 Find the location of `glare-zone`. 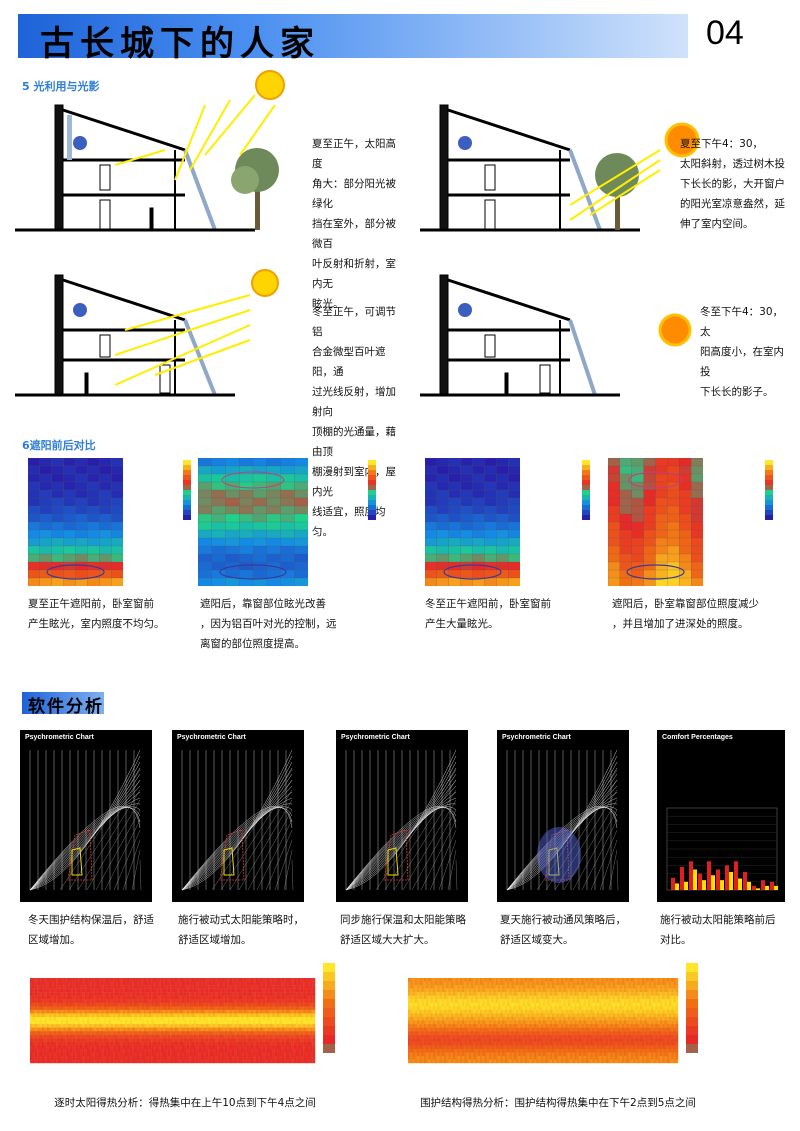

glare-zone is located at coordinates (472, 572).